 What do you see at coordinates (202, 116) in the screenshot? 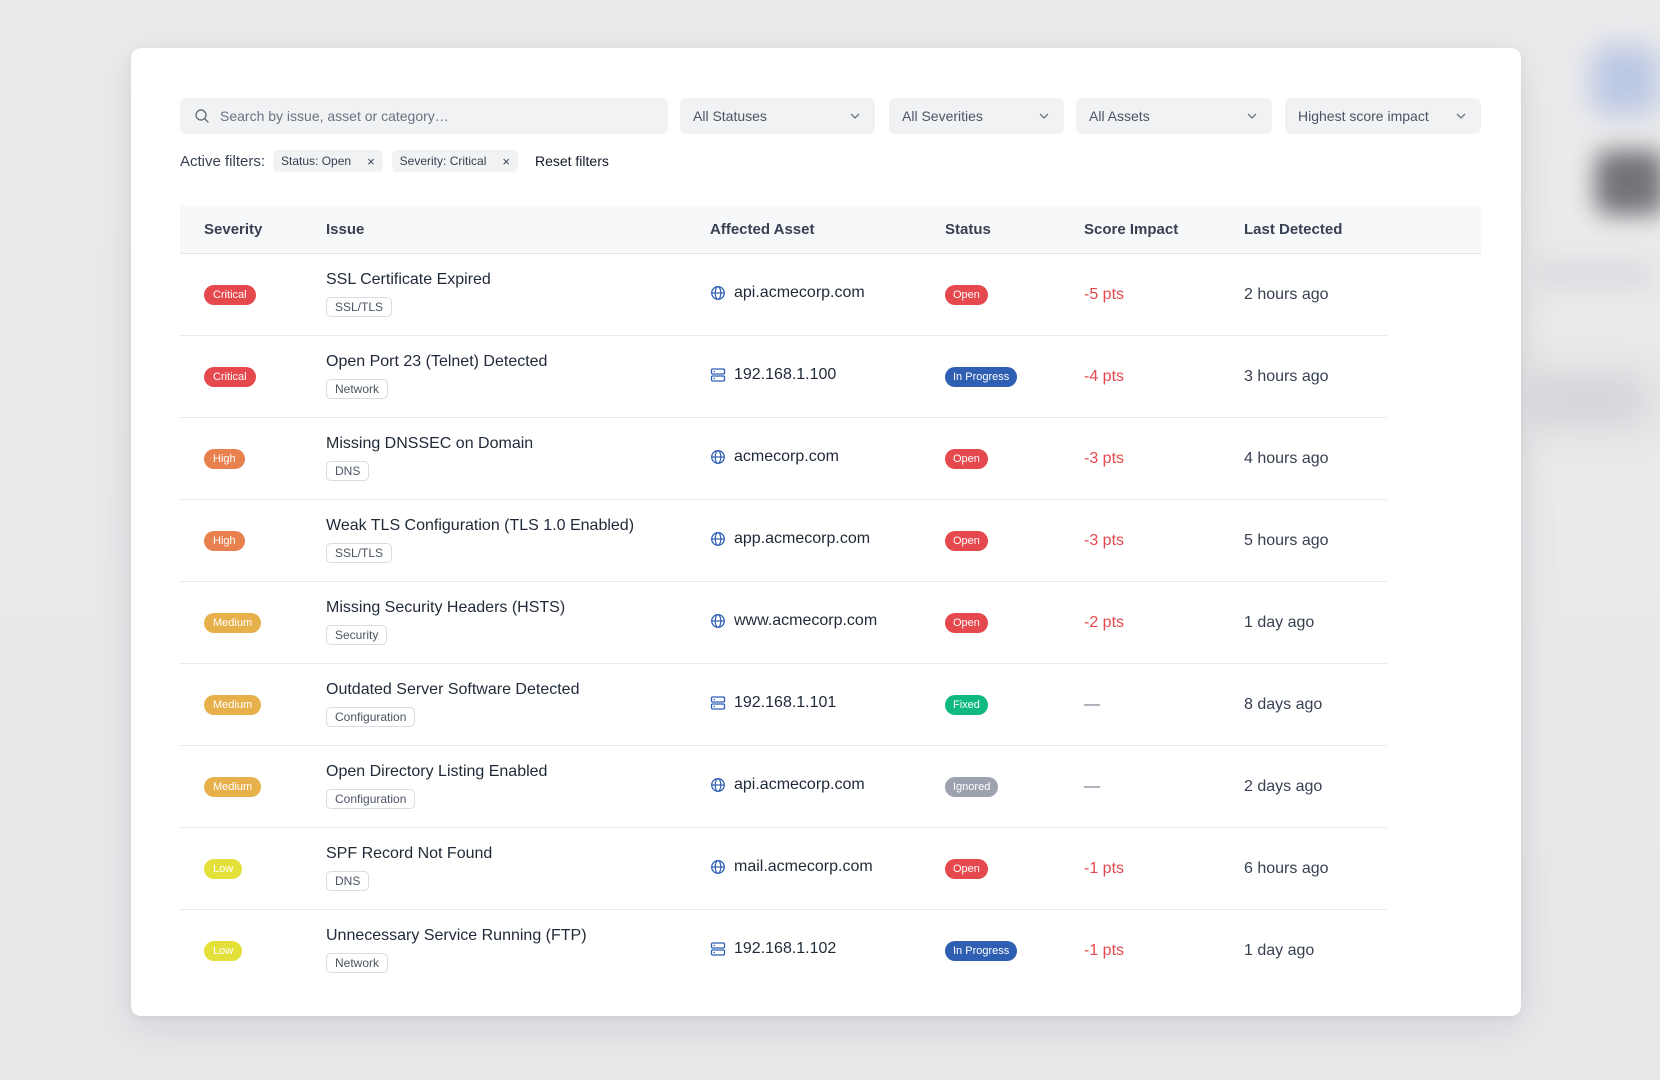
I see `search-icon` at bounding box center [202, 116].